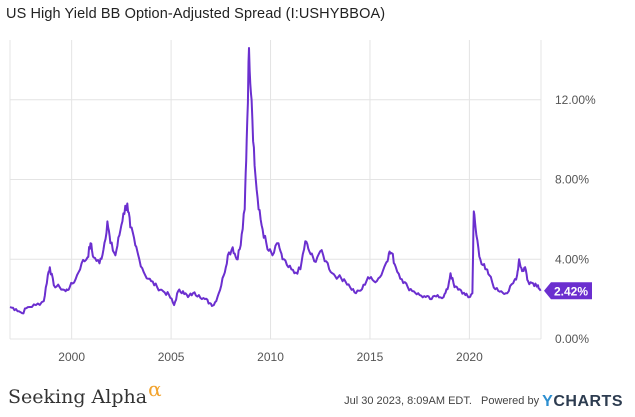  I want to click on x-tick-label: 2020, so click(469, 357).